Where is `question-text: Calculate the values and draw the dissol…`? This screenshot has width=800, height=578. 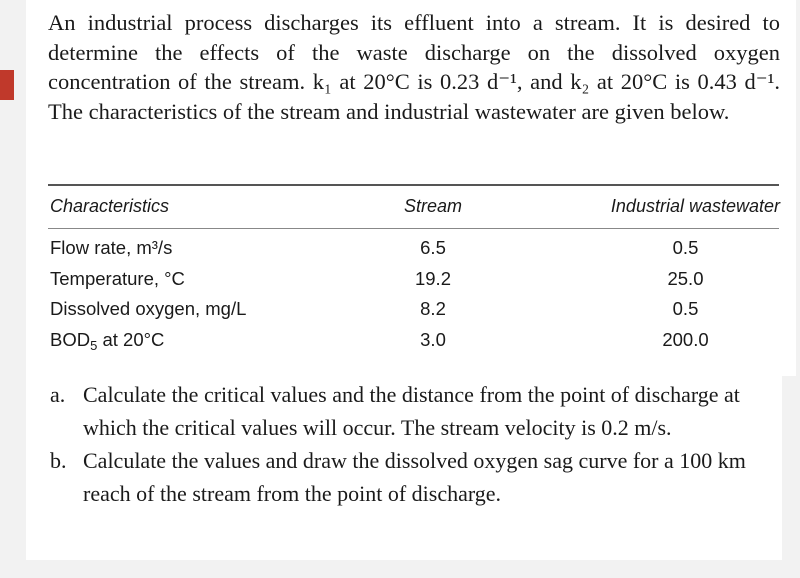
question-text: Calculate the values and draw the dissol… is located at coordinates (414, 477).